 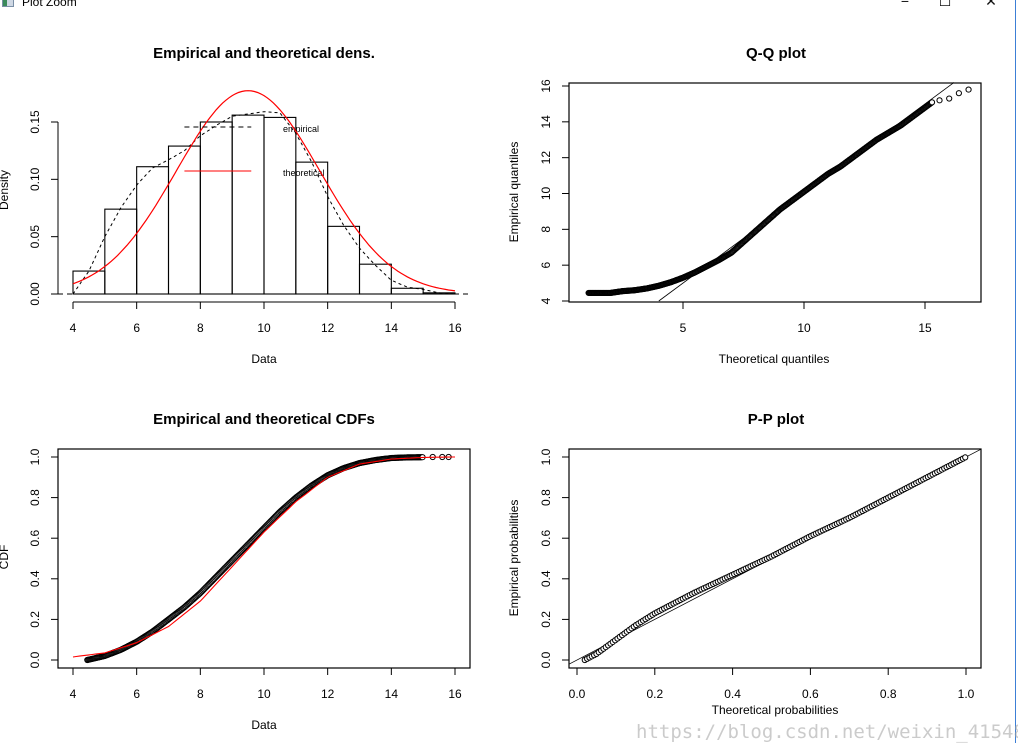 I want to click on pp-plot-title: P-P plot, so click(x=776, y=419).